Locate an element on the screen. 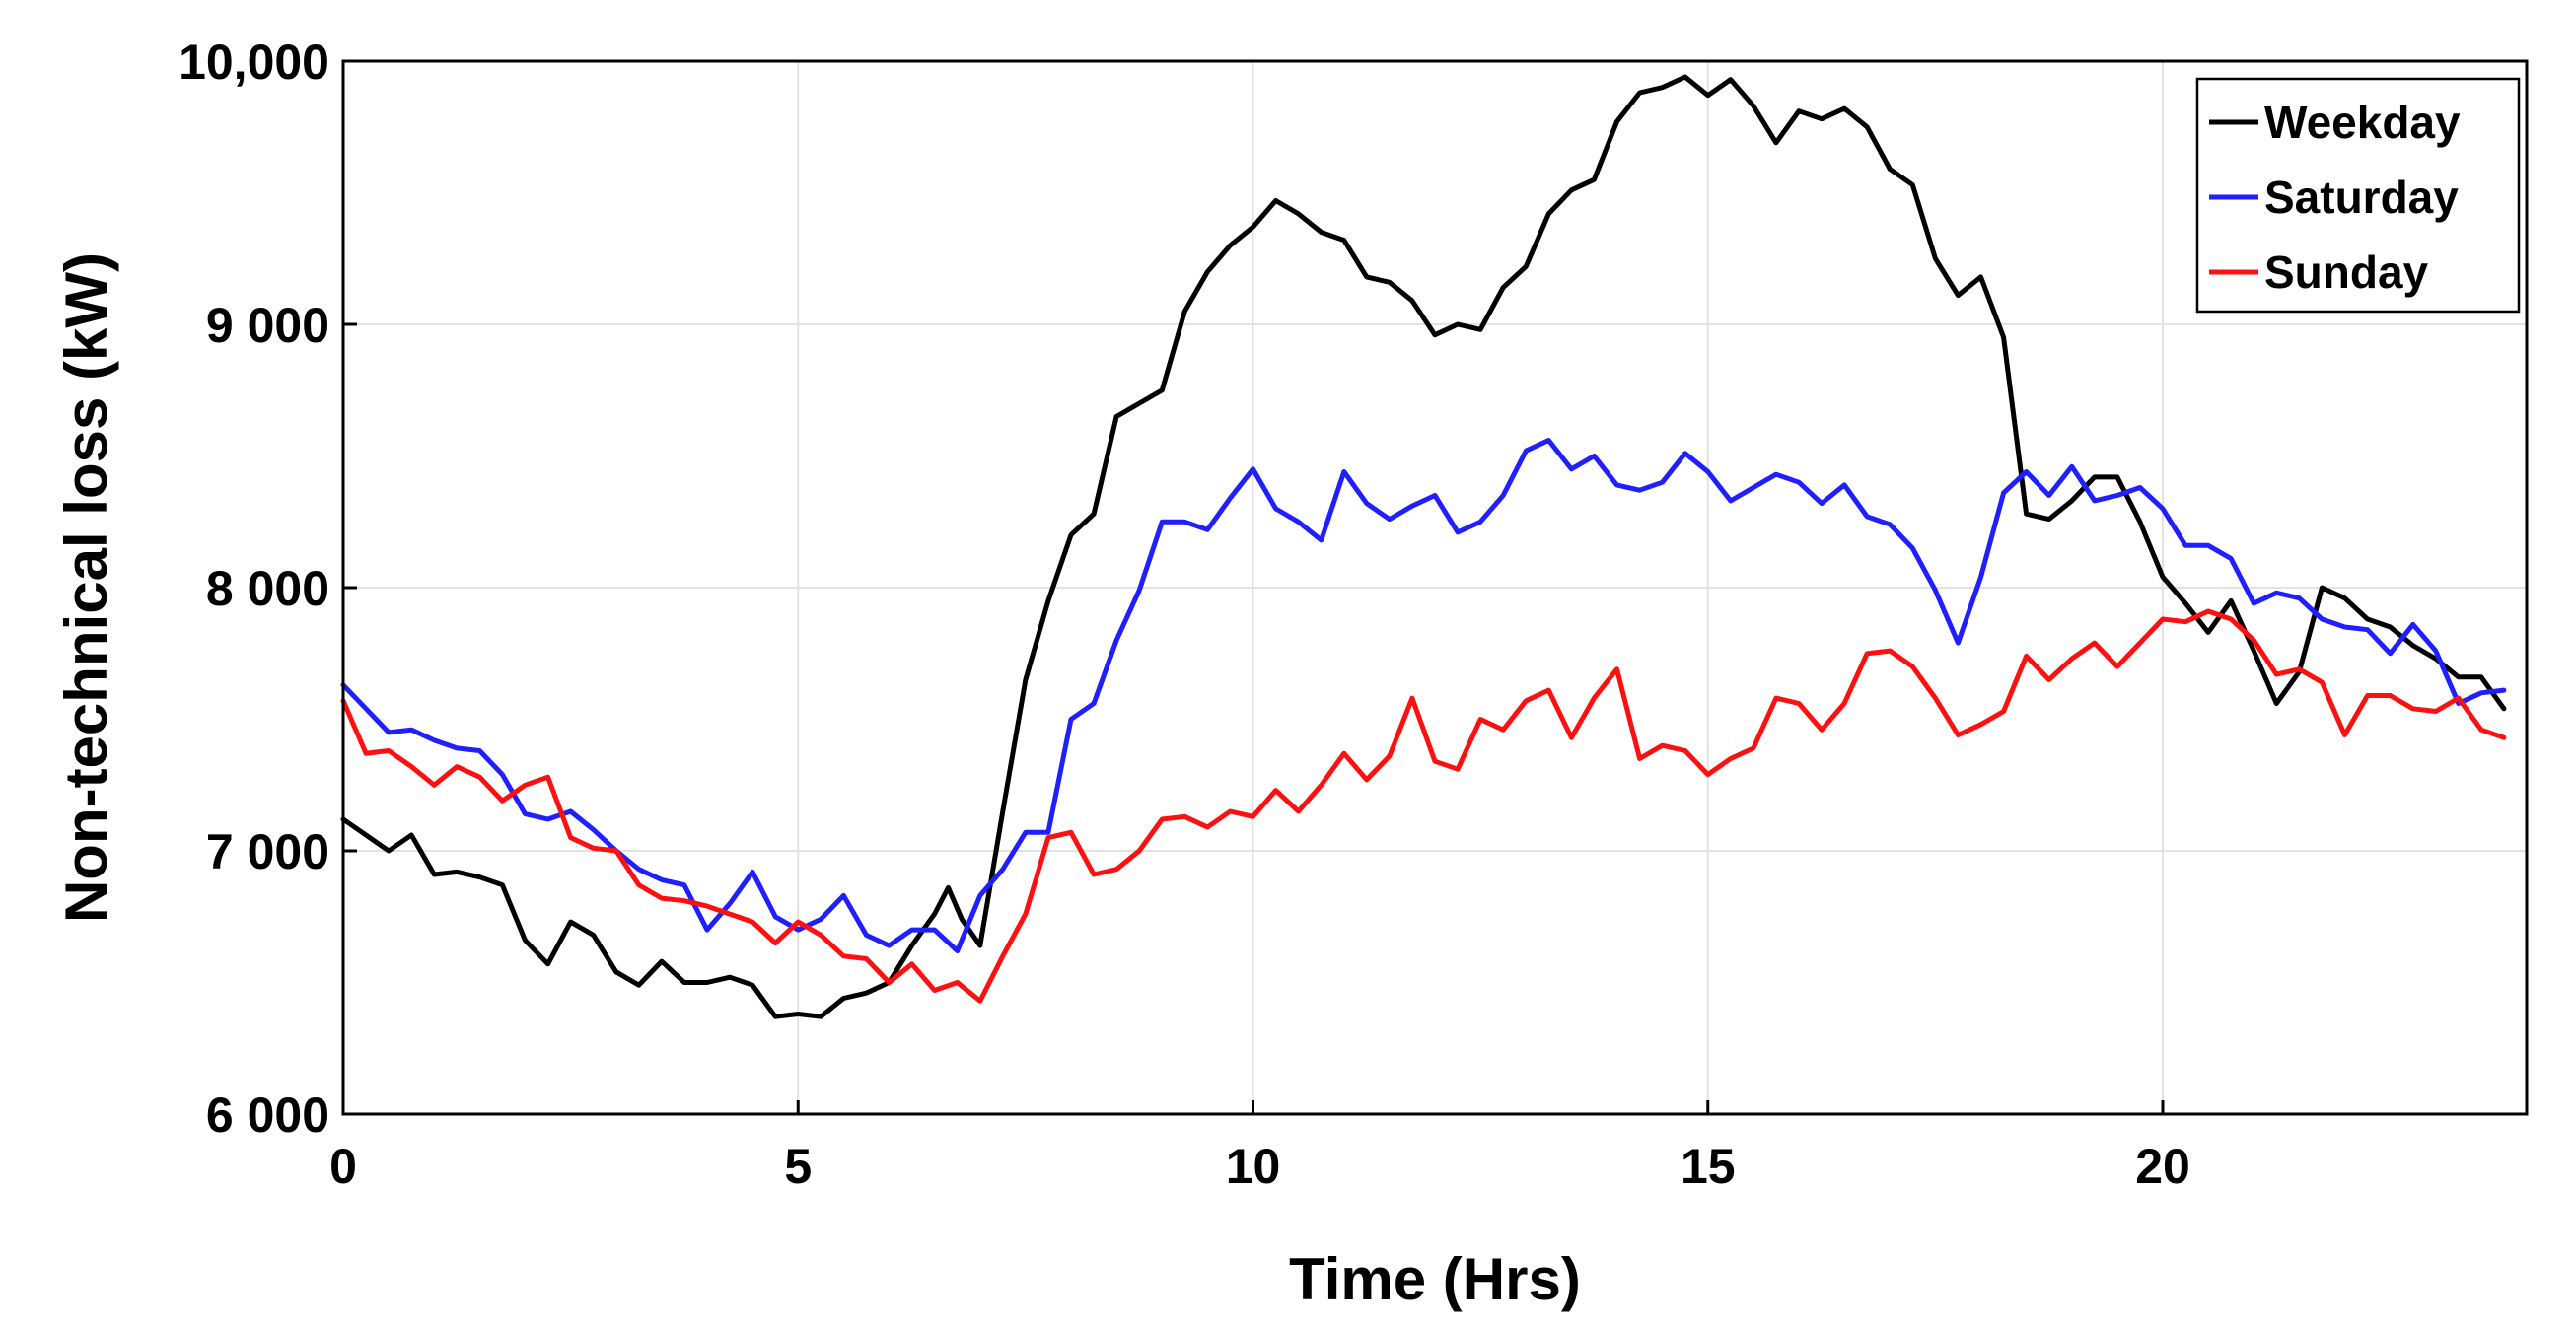 This screenshot has width=2576, height=1329. legend-label-saturday: Saturday is located at coordinates (2362, 197).